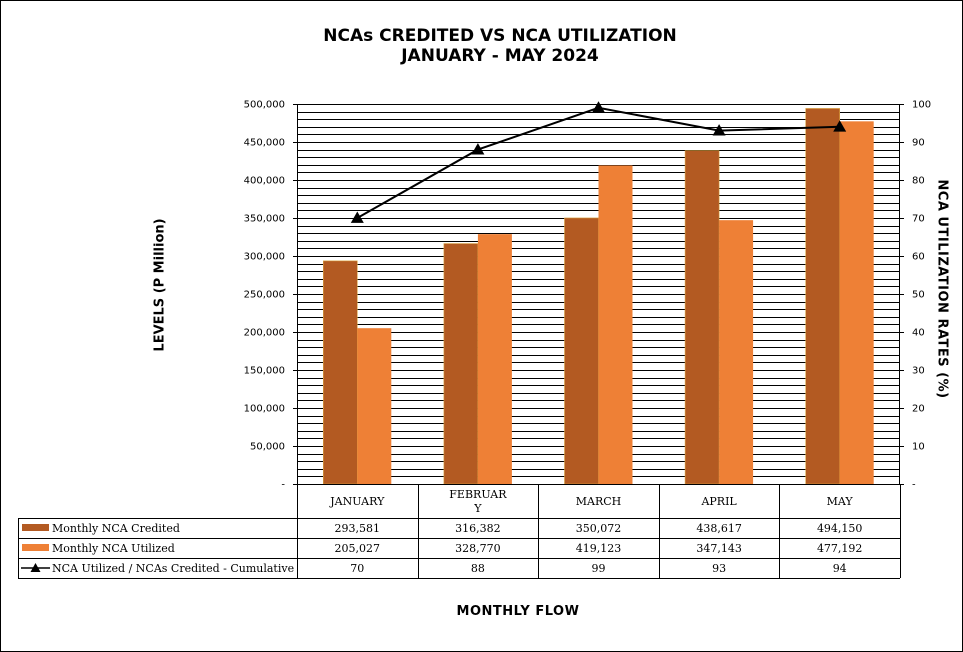 The image size is (963, 652). Describe the element at coordinates (264, 105) in the screenshot. I see `y-tick-label: 500,000` at that location.